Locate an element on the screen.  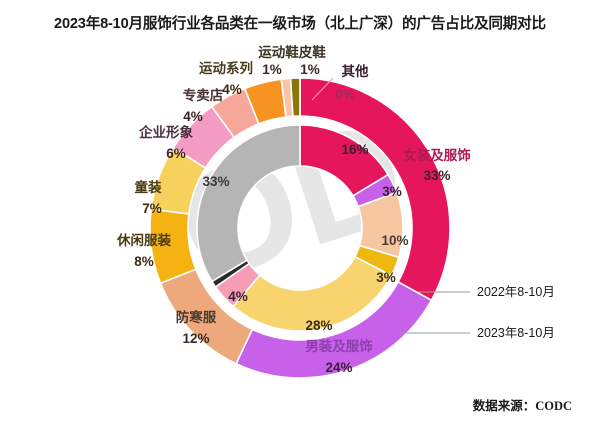
label-sportsline-name: 运动系列 is located at coordinates (226, 68).